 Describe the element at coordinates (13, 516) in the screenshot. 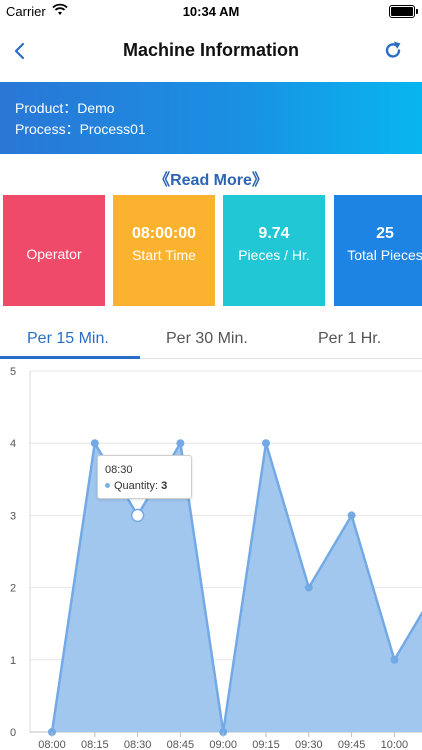

I see `y-tick-label: 3` at that location.